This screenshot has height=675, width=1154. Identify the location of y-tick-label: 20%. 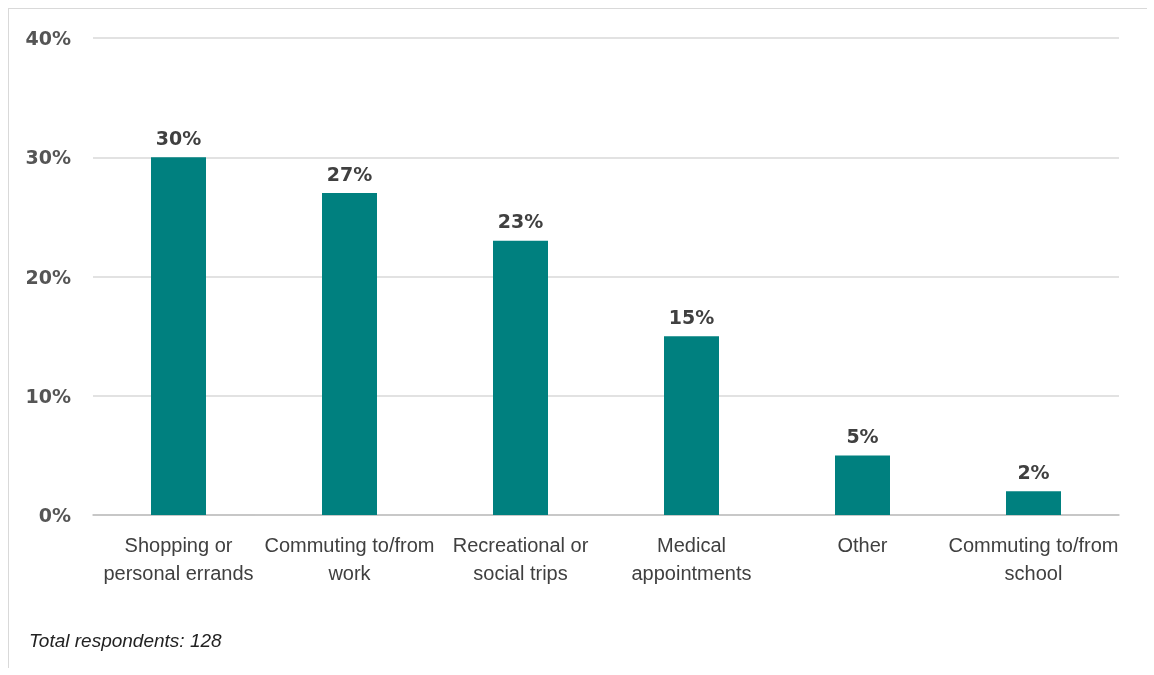
(48, 276).